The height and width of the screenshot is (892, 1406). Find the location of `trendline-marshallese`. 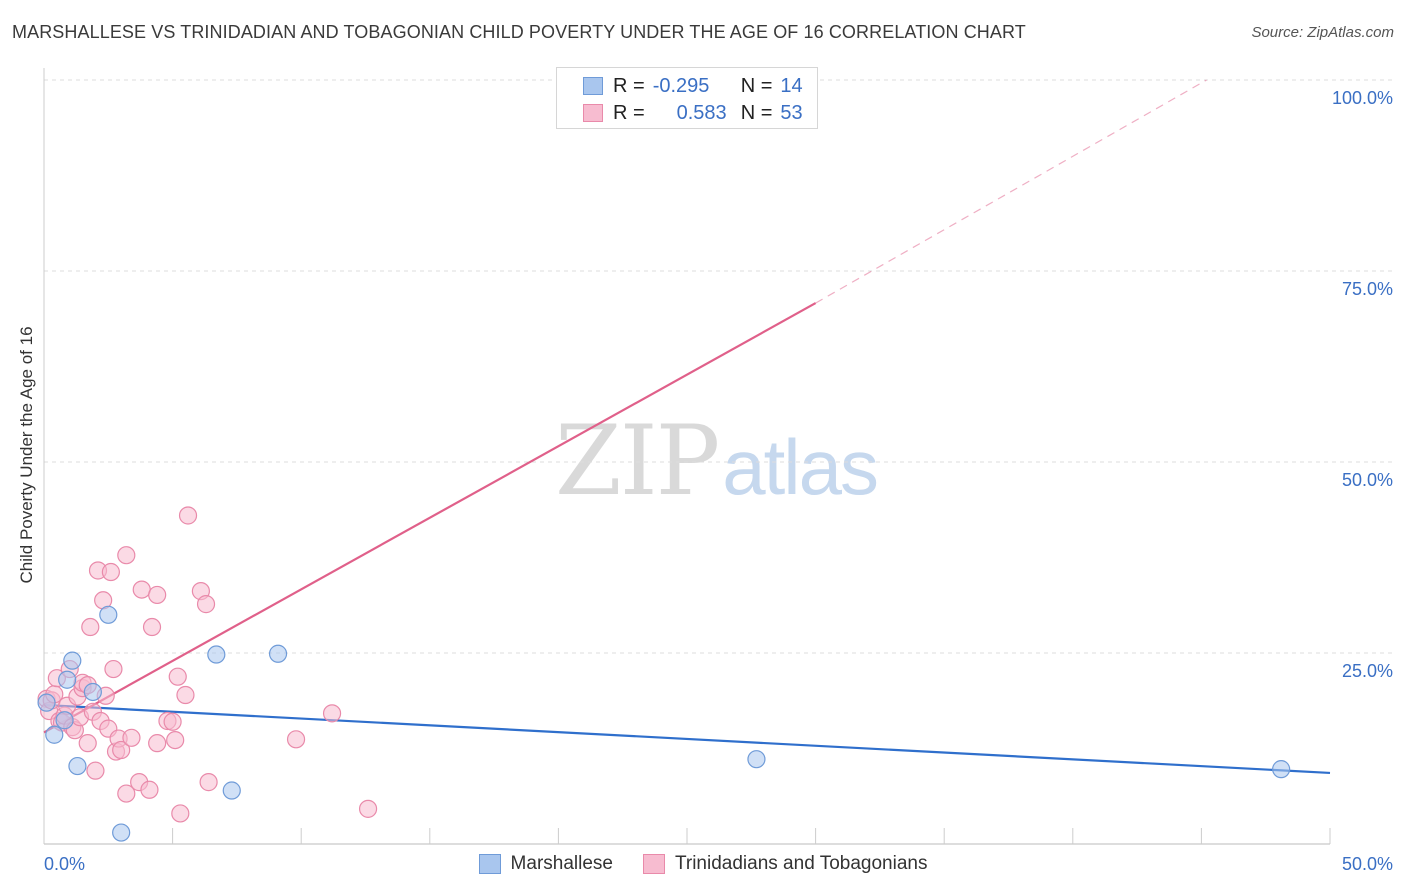

trendline-marshallese is located at coordinates (687, 739).